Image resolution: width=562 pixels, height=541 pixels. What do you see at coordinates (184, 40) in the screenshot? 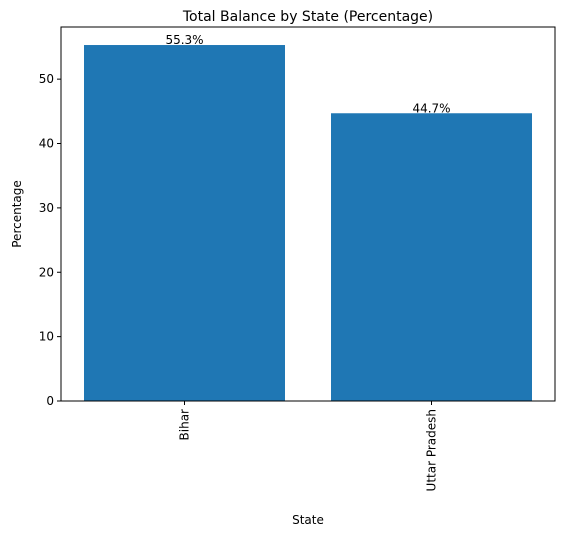
I see `data-label: 55.3%` at bounding box center [184, 40].